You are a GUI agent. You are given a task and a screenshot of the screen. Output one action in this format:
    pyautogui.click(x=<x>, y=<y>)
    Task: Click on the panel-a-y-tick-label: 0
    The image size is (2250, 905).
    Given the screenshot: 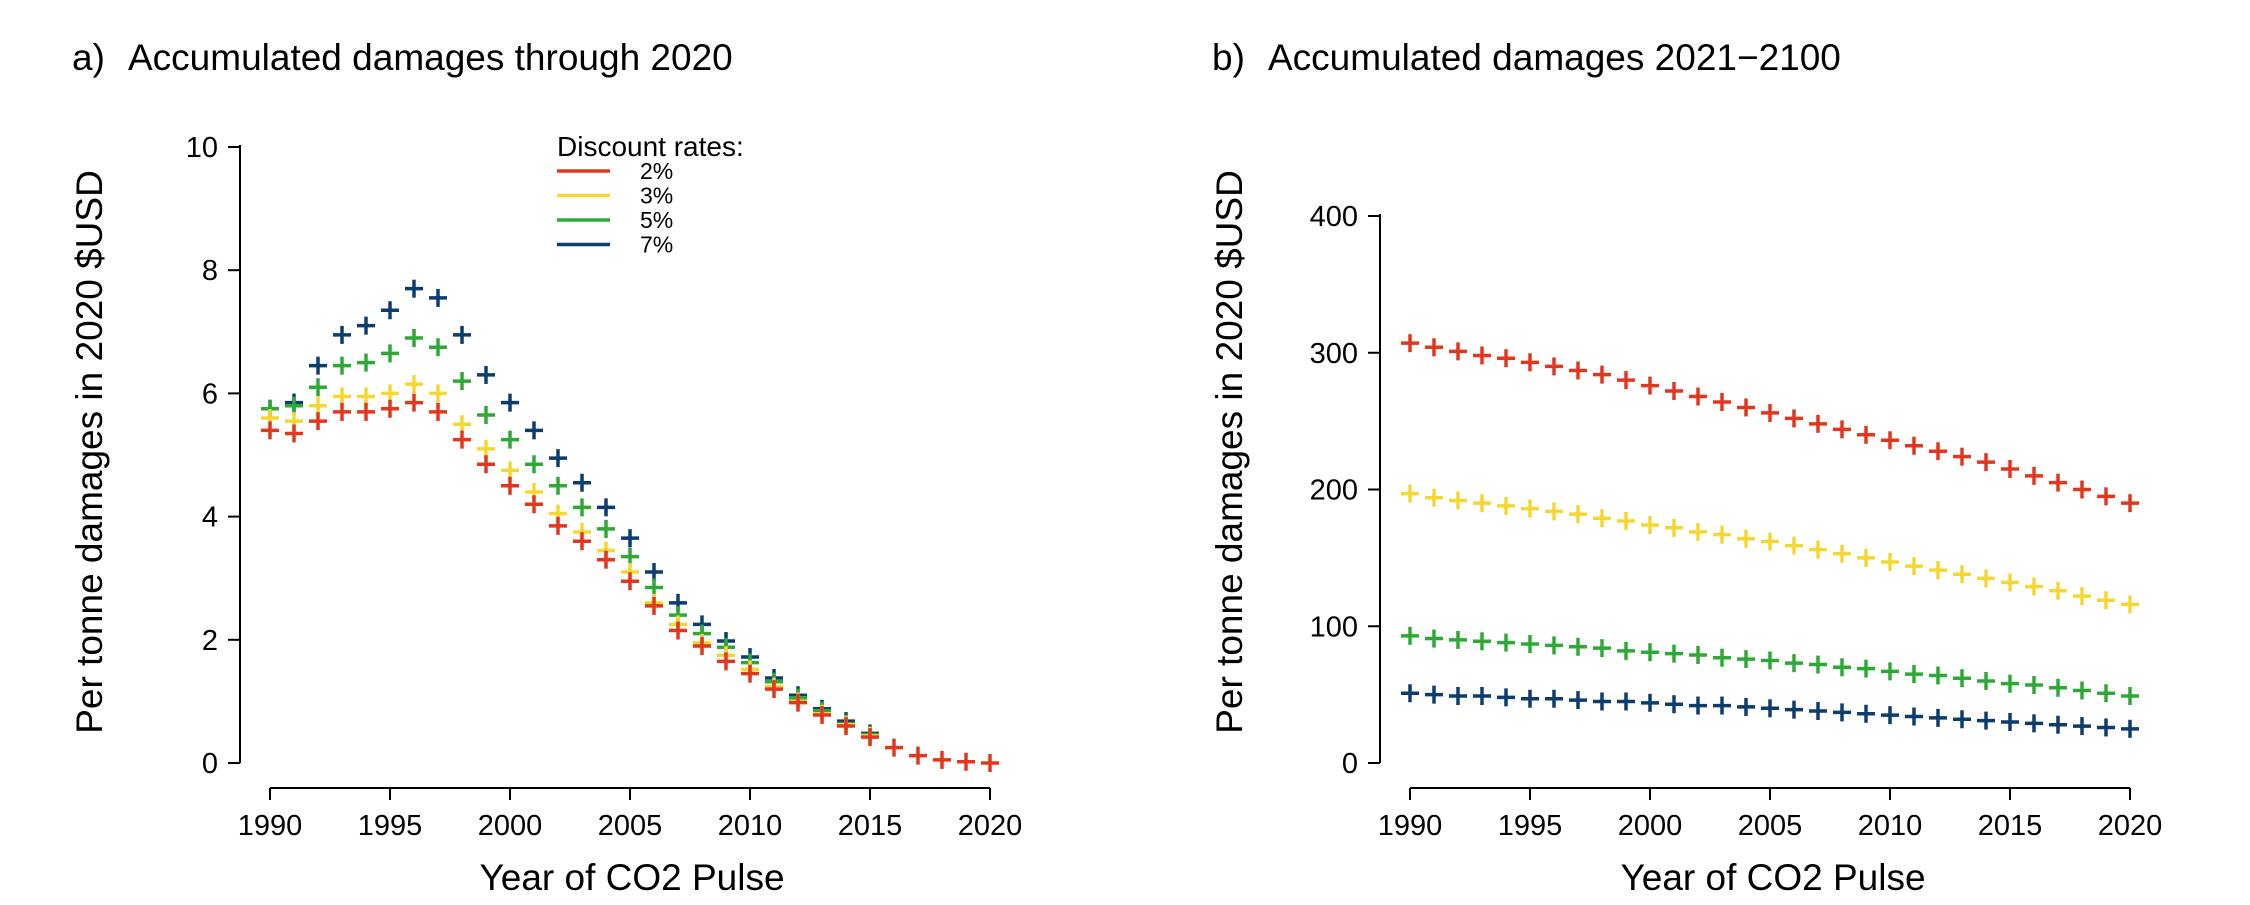 What is the action you would take?
    pyautogui.click(x=210, y=764)
    